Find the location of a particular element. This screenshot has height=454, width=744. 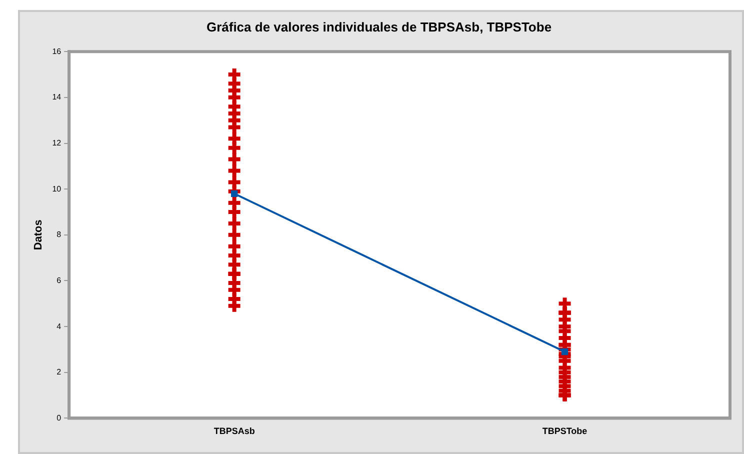

x-tick-label: TBPSTobe is located at coordinates (565, 431).